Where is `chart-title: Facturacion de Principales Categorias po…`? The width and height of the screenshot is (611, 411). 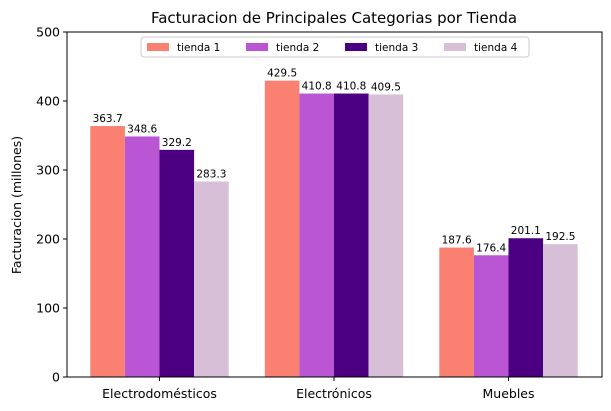 chart-title: Facturacion de Principales Categorias po… is located at coordinates (334, 18).